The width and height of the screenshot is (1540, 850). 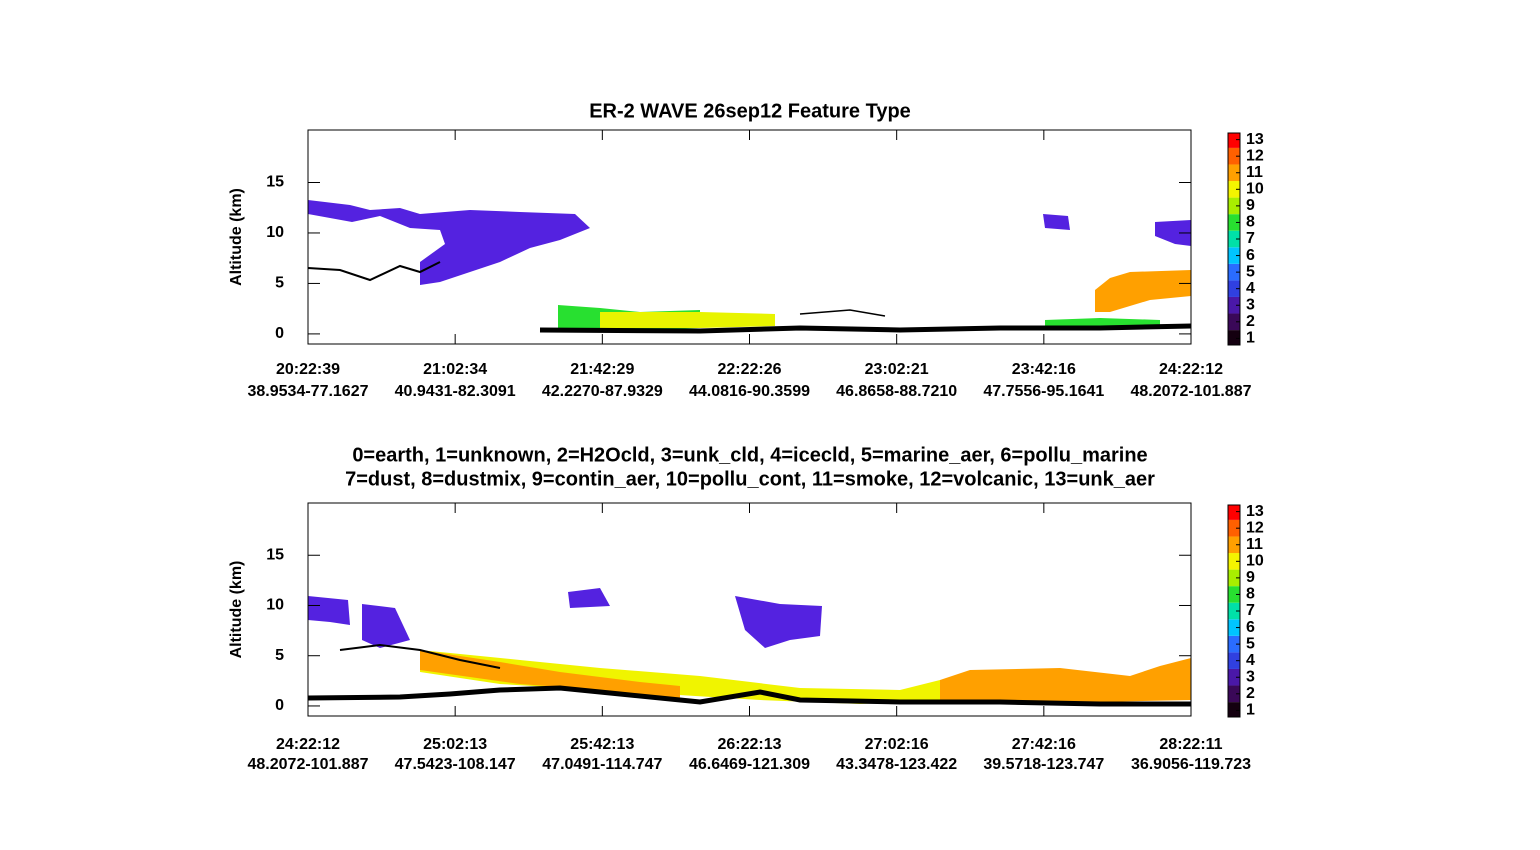 What do you see at coordinates (897, 744) in the screenshot?
I see `x-tick-label: 27:02:16` at bounding box center [897, 744].